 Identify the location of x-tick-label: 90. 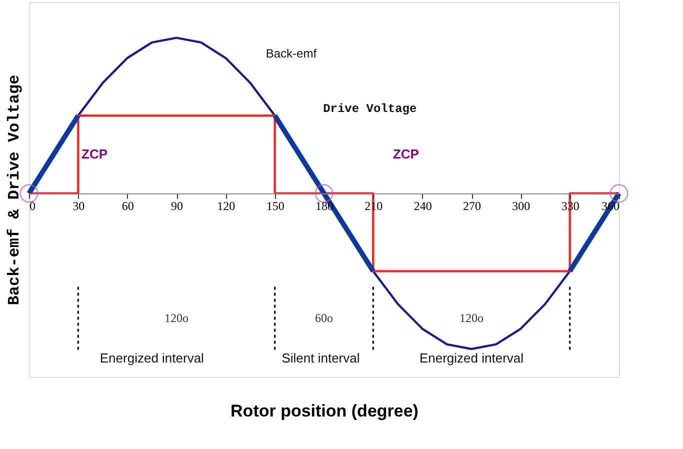
(177, 205).